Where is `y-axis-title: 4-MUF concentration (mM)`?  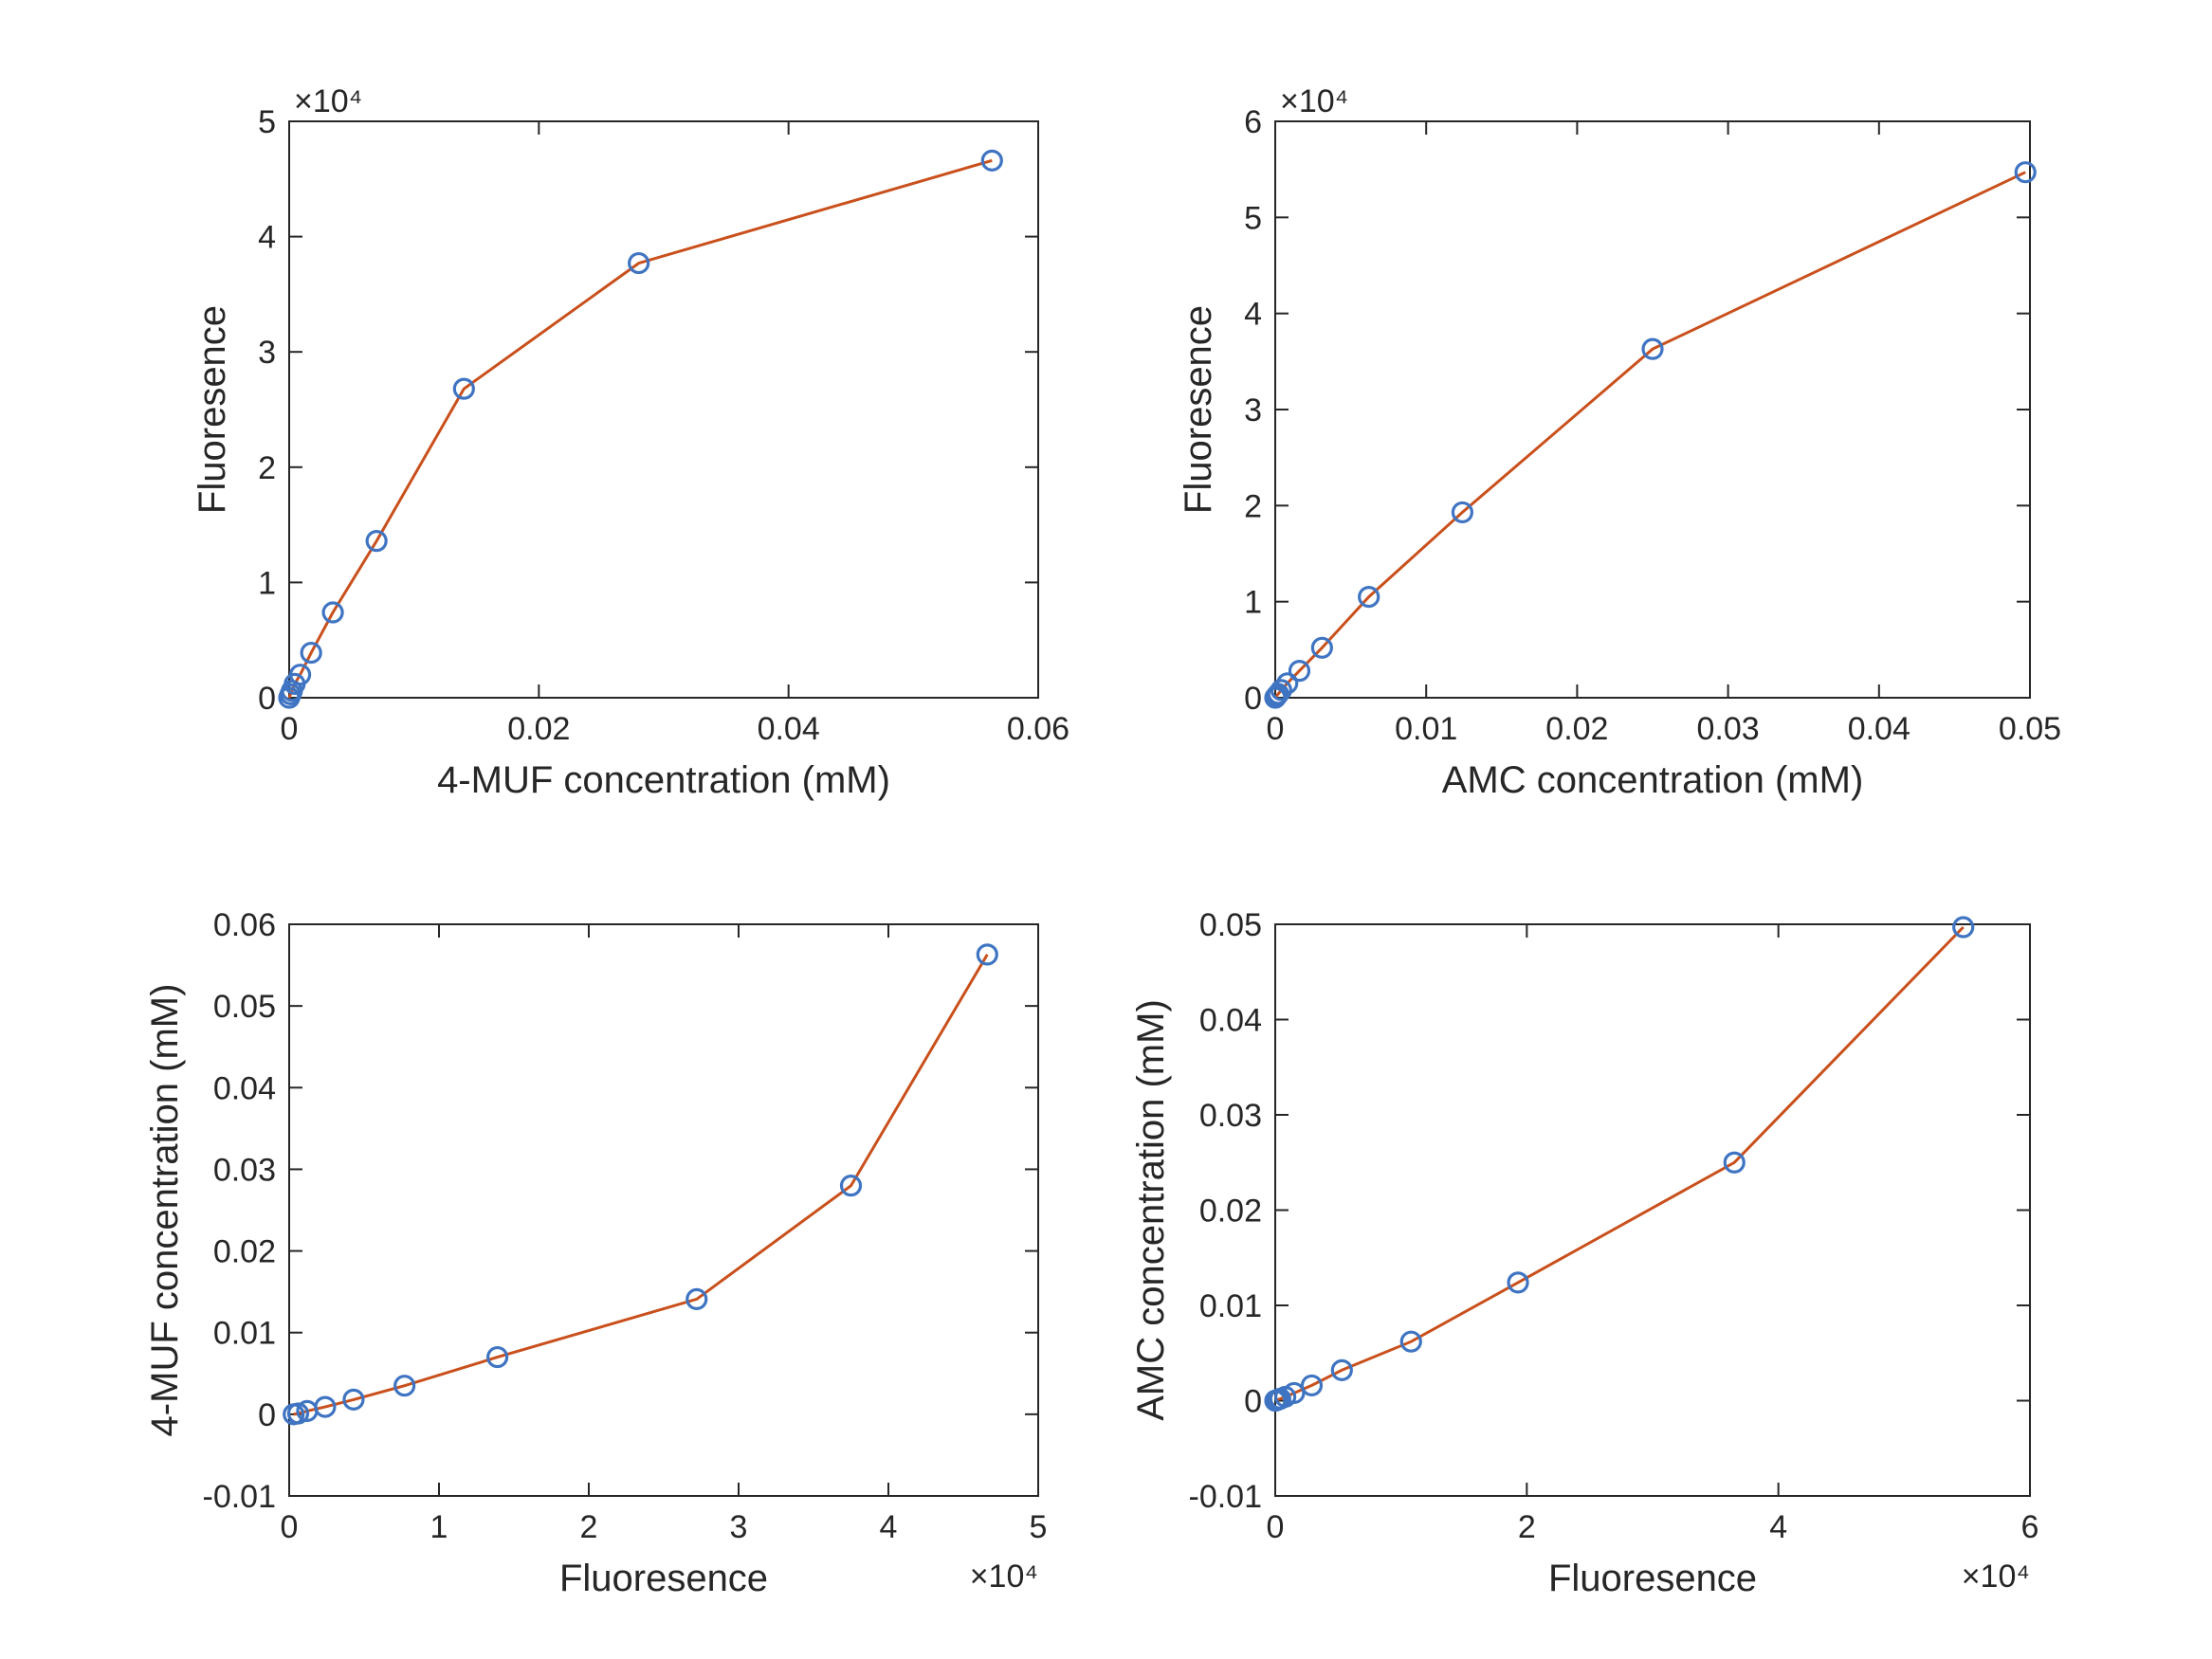
y-axis-title: 4-MUF concentration (mM) is located at coordinates (165, 1210).